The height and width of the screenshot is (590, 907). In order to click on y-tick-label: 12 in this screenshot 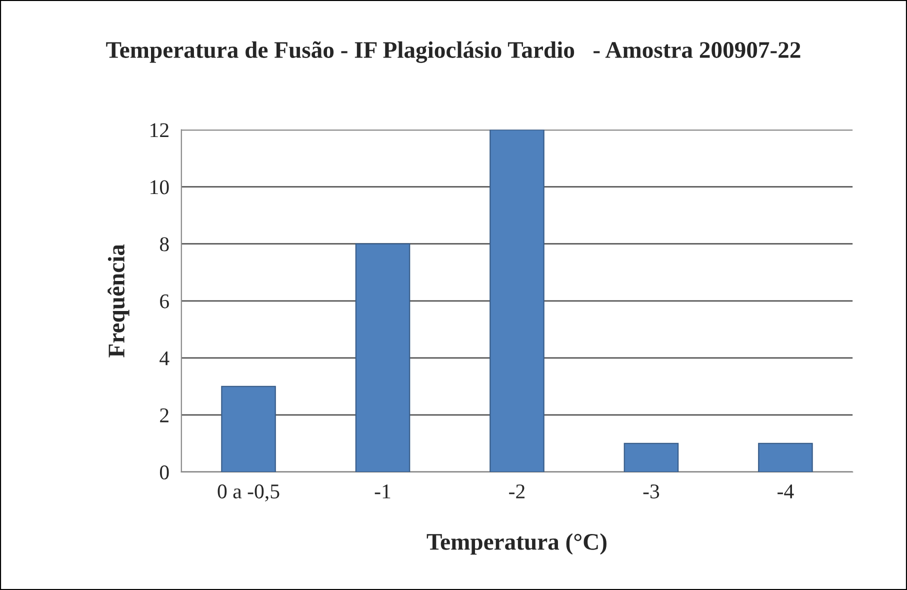, I will do `click(159, 130)`.